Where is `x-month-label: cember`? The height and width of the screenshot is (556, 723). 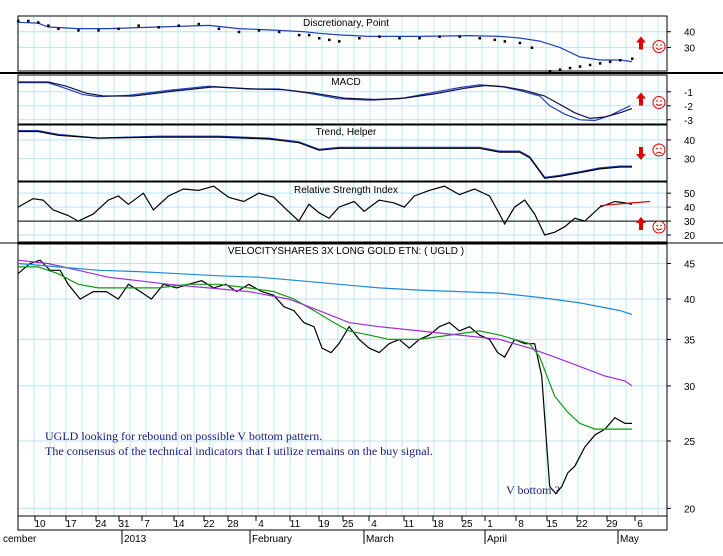 x-month-label: cember is located at coordinates (20, 539).